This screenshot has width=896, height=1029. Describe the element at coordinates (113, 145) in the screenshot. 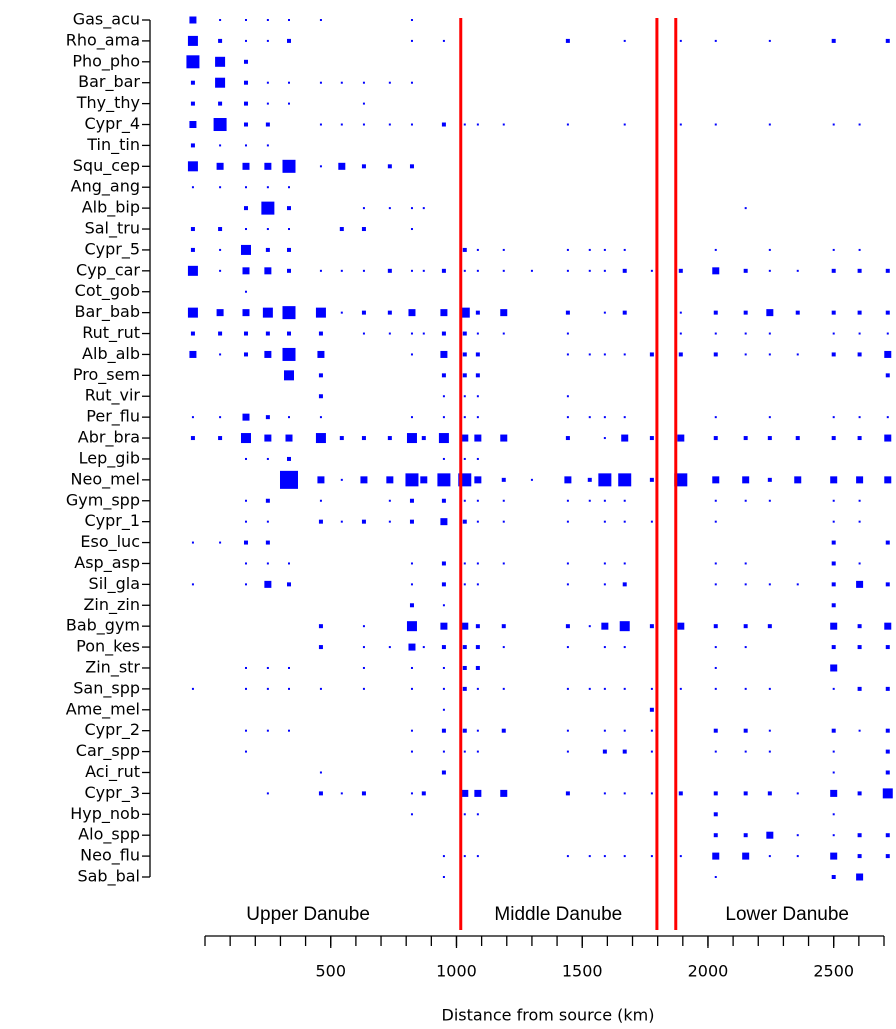

I see `y-tick-label: Tin_tin` at that location.